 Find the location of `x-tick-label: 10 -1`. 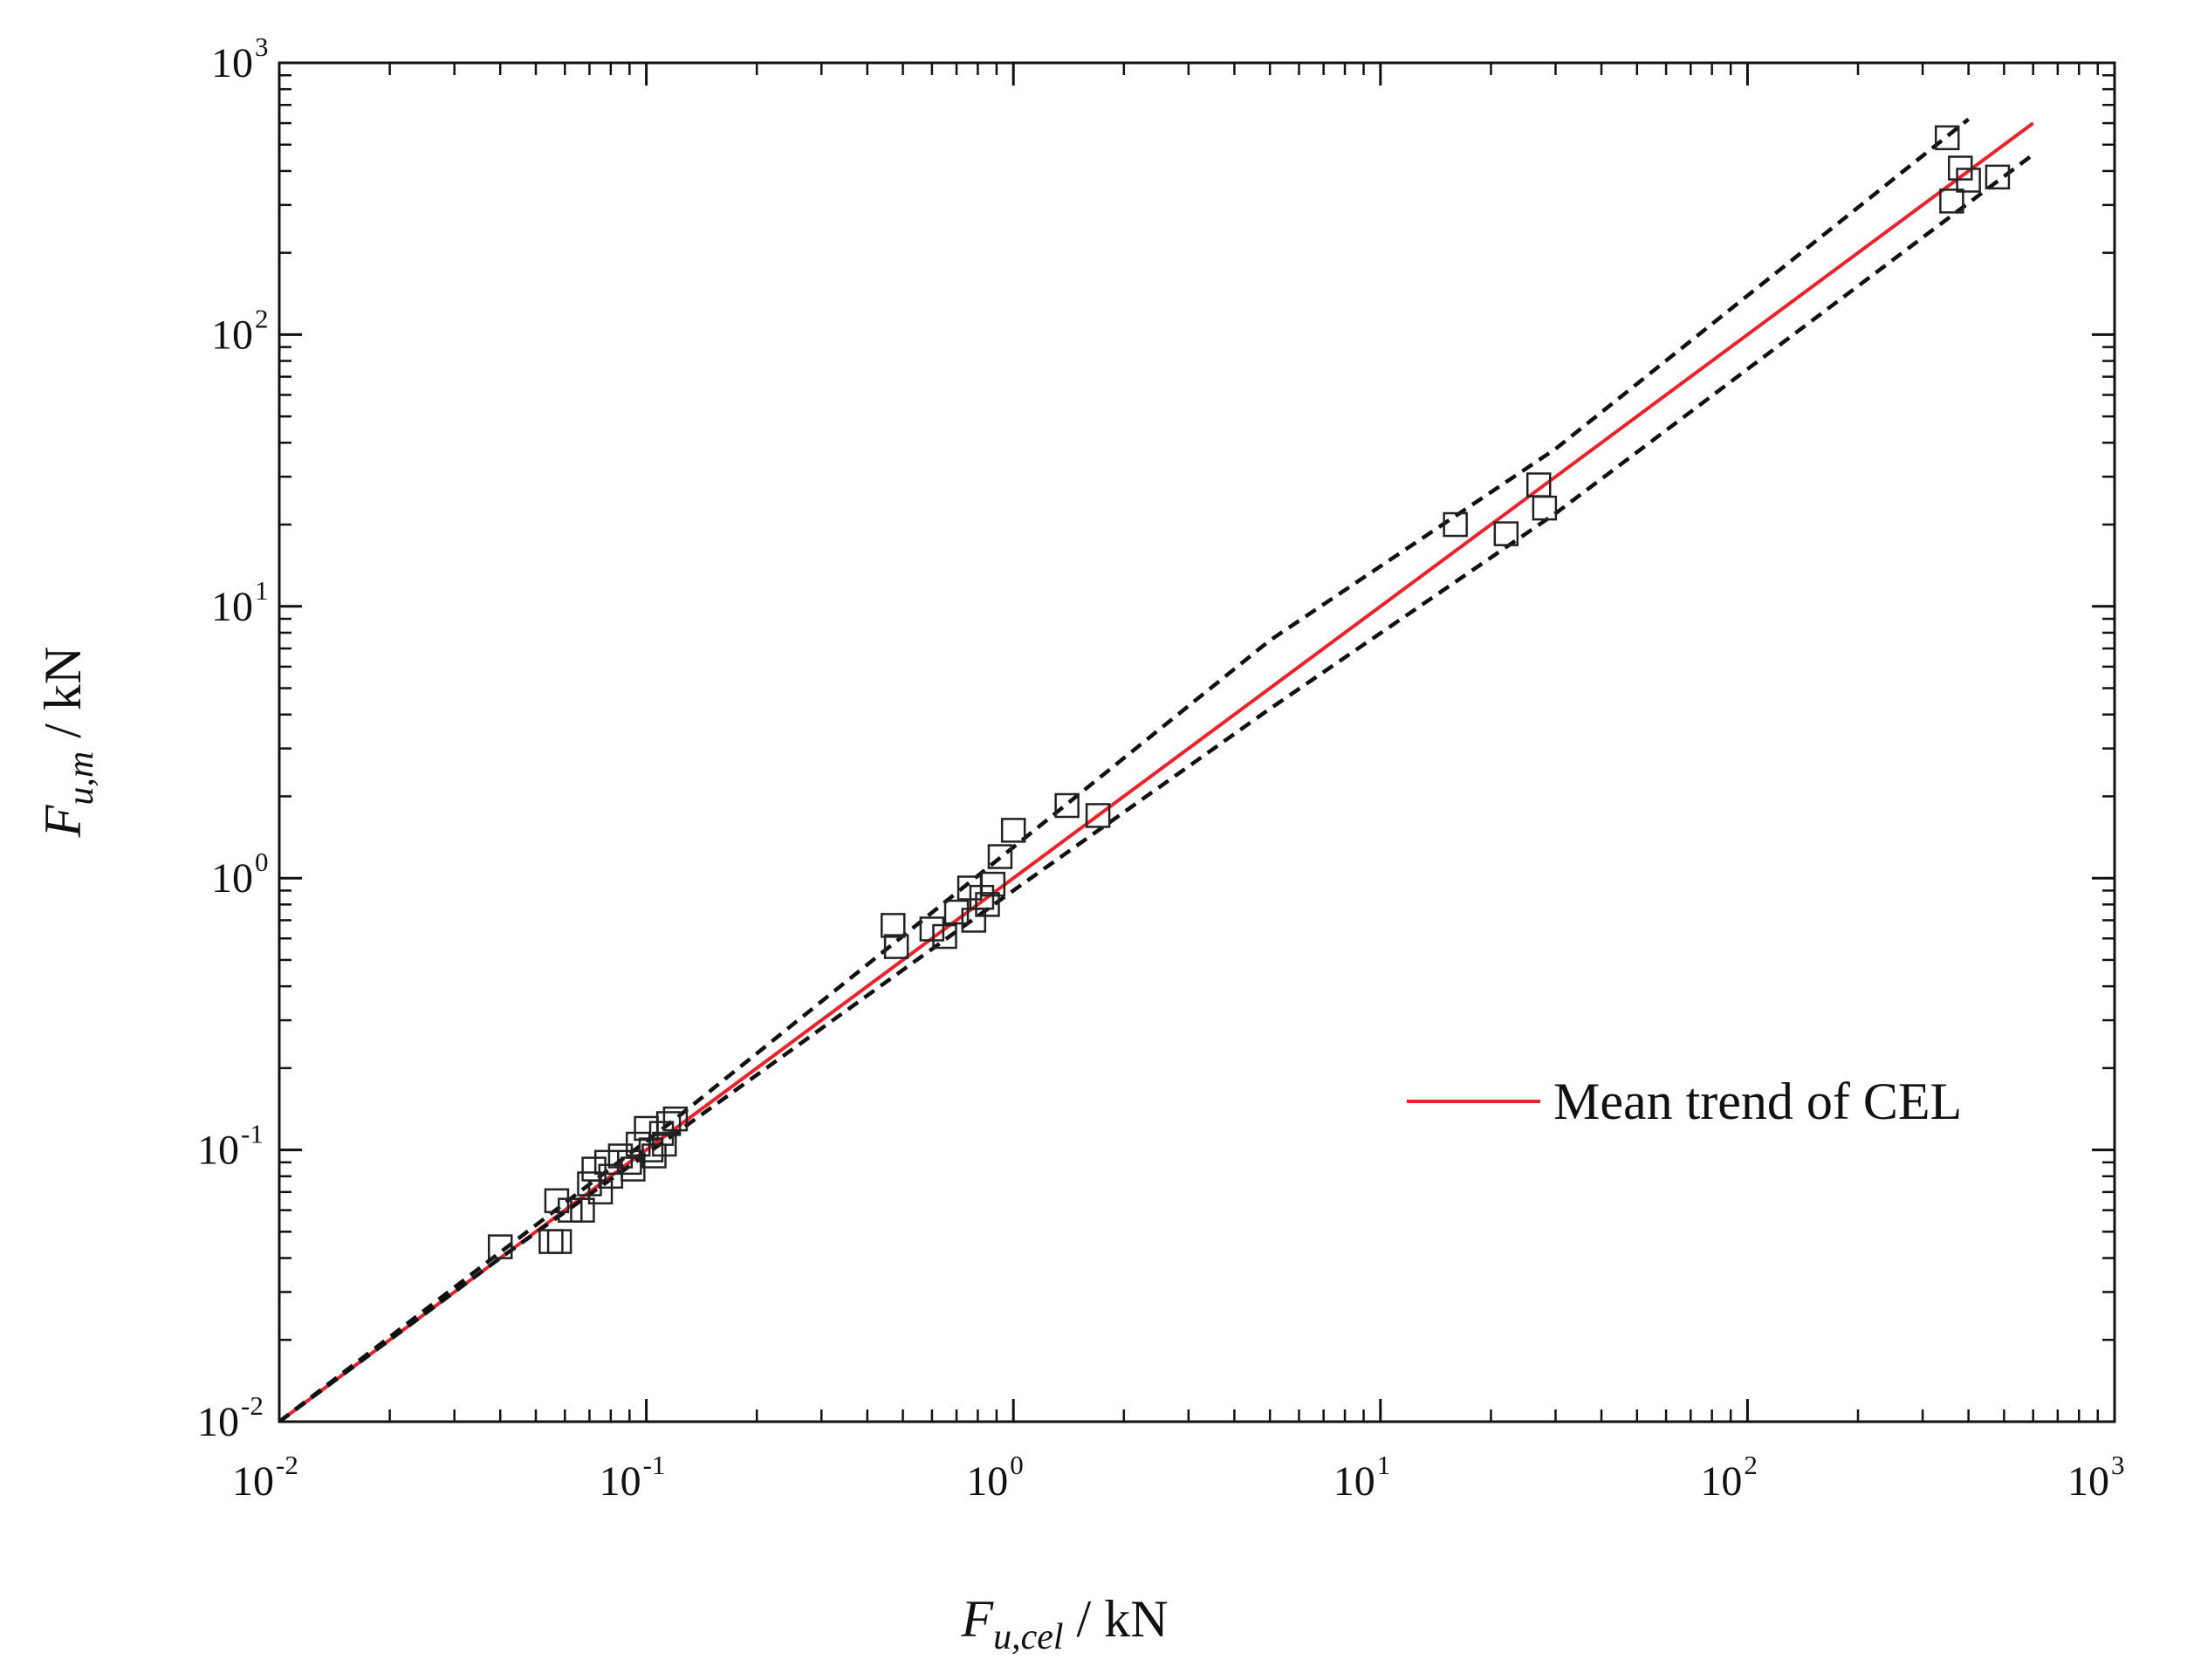

x-tick-label: 10 -1 is located at coordinates (633, 1477).